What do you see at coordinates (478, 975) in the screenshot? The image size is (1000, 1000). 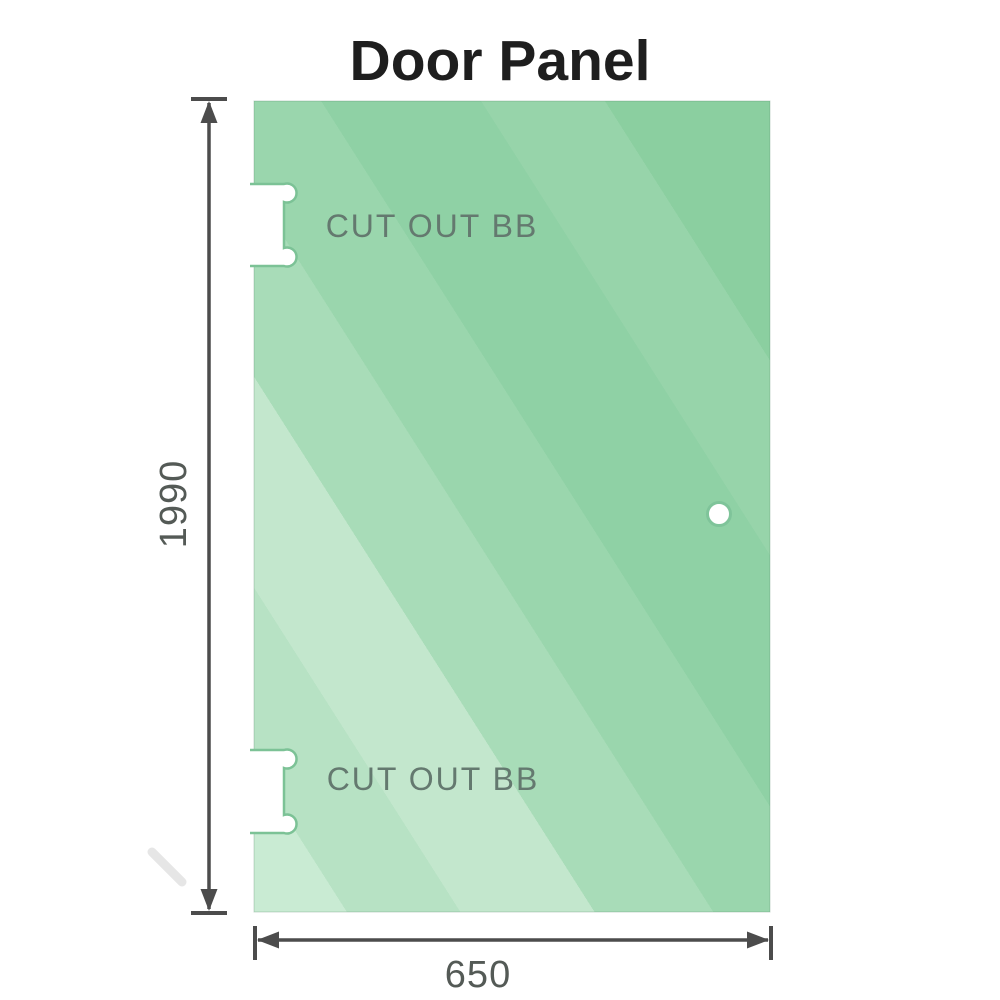 I see `width-dimension-value: 650` at bounding box center [478, 975].